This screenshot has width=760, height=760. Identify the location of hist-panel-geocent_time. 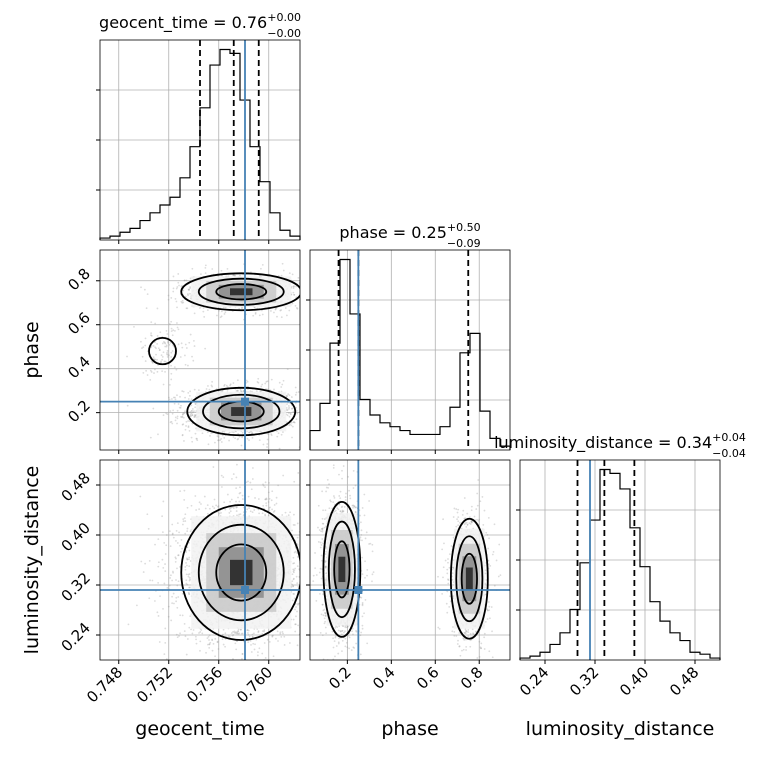
(198, 141).